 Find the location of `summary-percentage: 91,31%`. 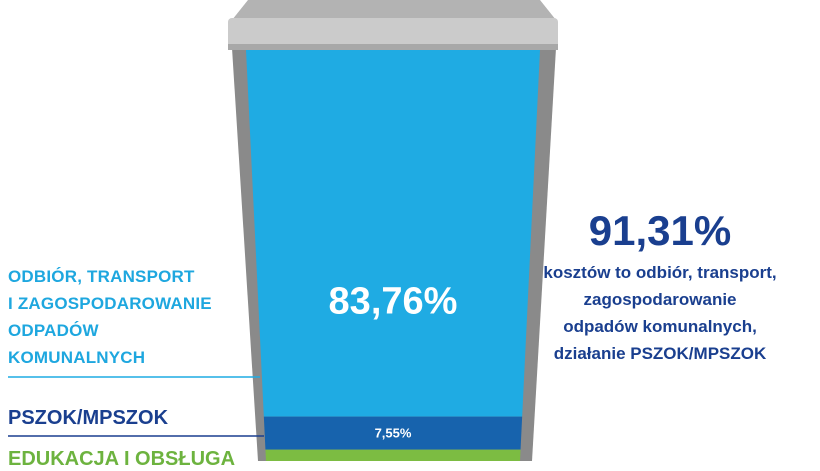

summary-percentage: 91,31% is located at coordinates (660, 230).